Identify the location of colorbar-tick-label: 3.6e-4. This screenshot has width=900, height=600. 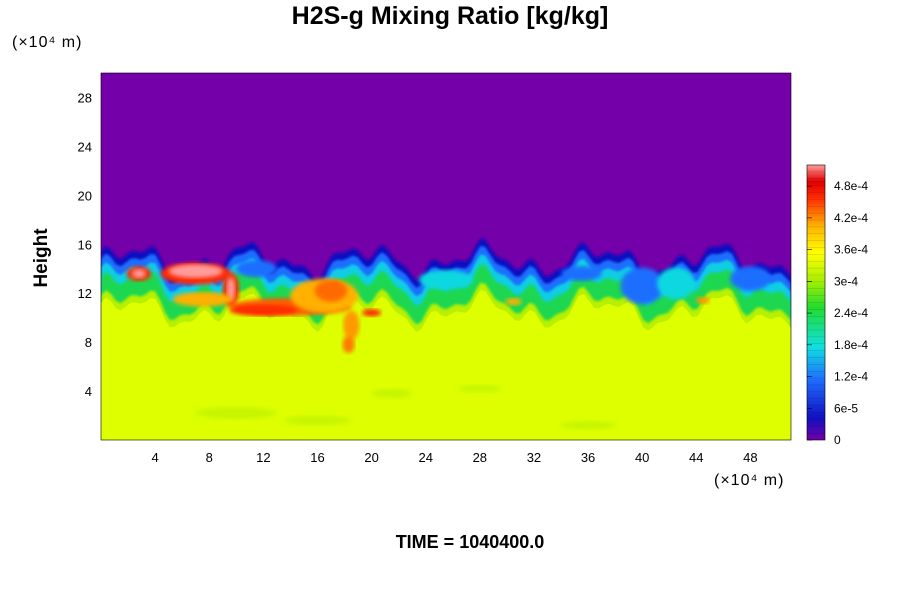
(851, 250).